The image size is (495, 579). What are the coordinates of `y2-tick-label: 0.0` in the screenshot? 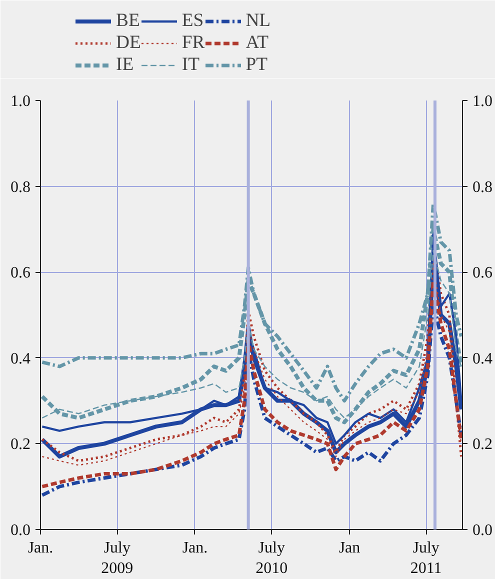 It's located at (482, 530).